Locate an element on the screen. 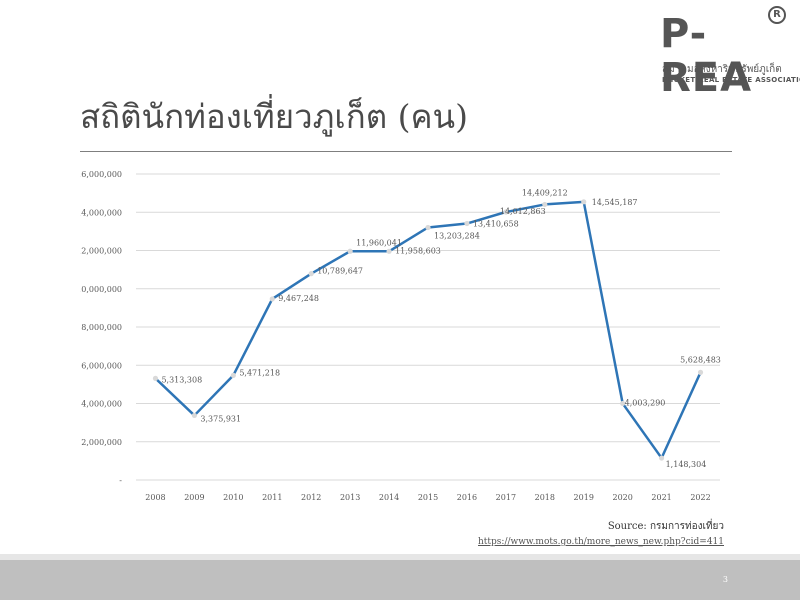  data-label: 11,960,041 is located at coordinates (379, 242).